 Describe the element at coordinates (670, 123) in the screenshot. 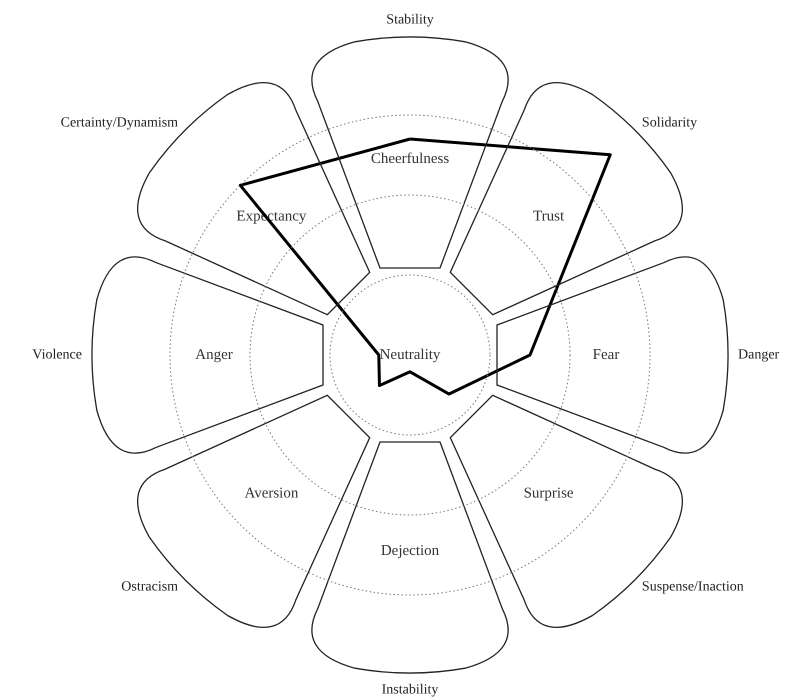

I see `spoke-label: Solidarity` at that location.